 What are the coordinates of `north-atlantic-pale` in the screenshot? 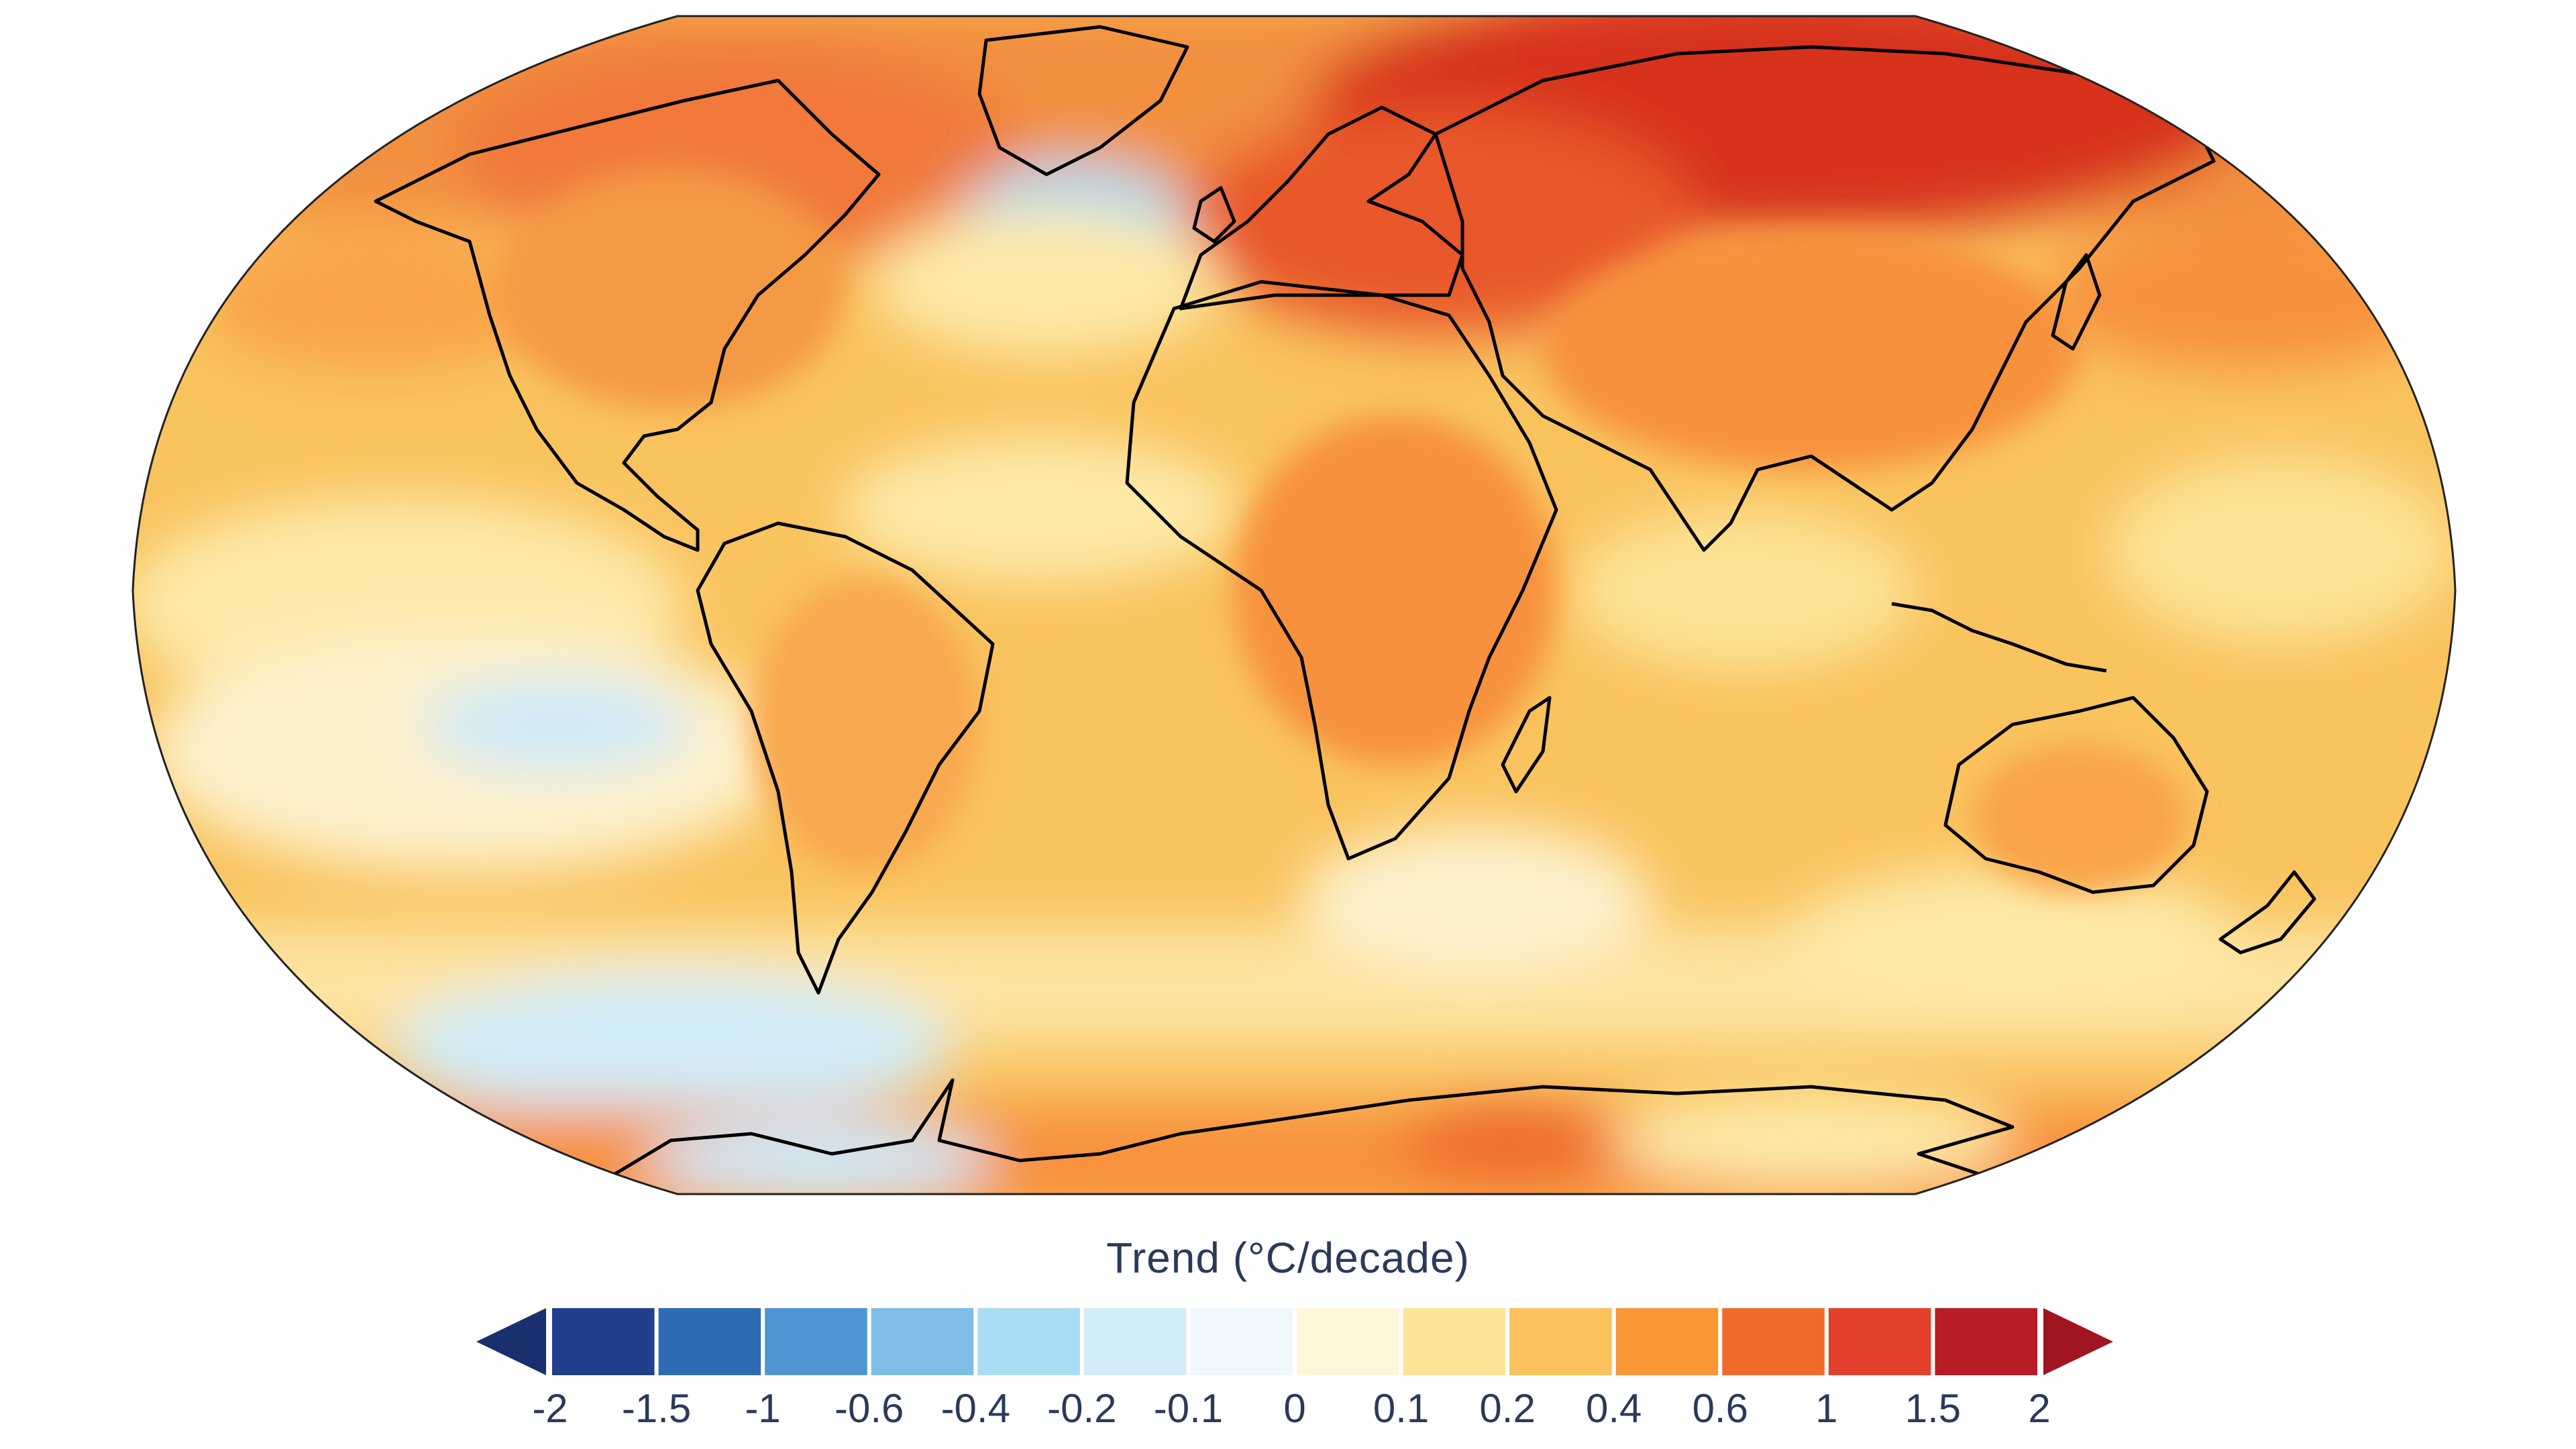 It's located at (1046, 282).